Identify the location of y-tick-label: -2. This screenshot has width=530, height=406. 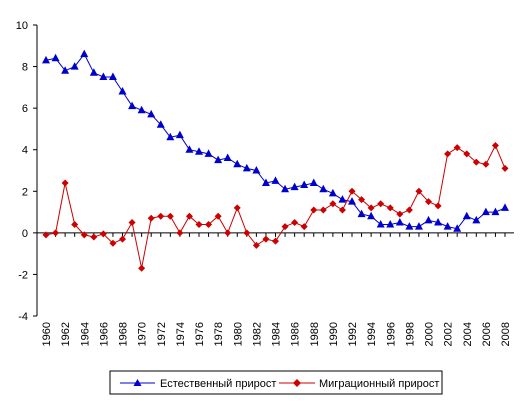
(23, 275).